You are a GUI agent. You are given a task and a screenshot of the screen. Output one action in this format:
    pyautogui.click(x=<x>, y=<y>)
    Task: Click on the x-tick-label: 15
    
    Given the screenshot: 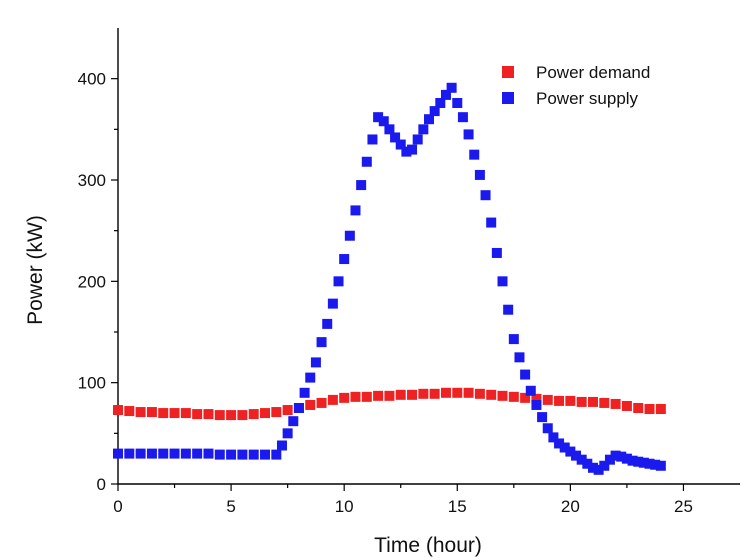 What is the action you would take?
    pyautogui.click(x=457, y=506)
    